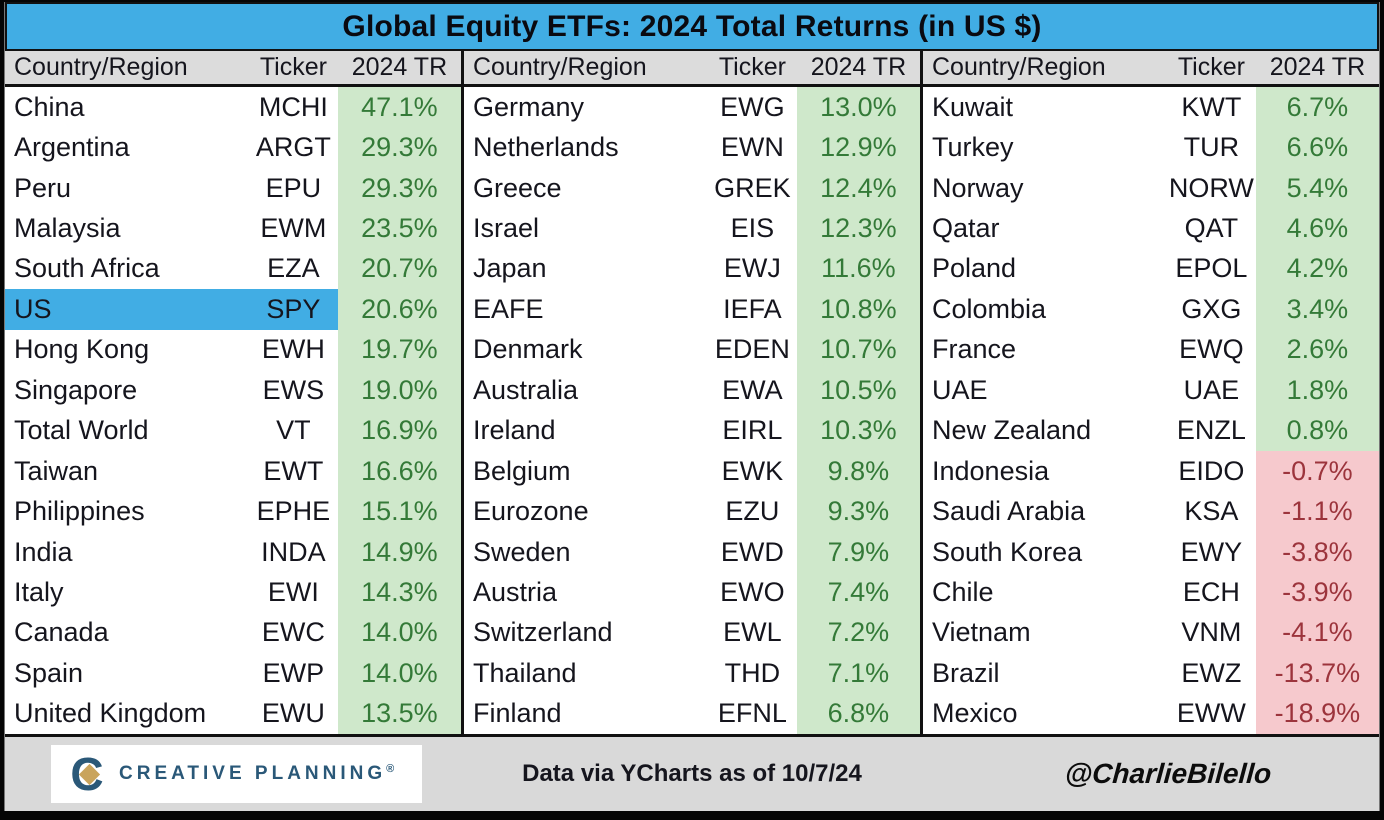 The width and height of the screenshot is (1384, 820). Describe the element at coordinates (1317, 107) in the screenshot. I see `return-cell: 6.7%` at that location.